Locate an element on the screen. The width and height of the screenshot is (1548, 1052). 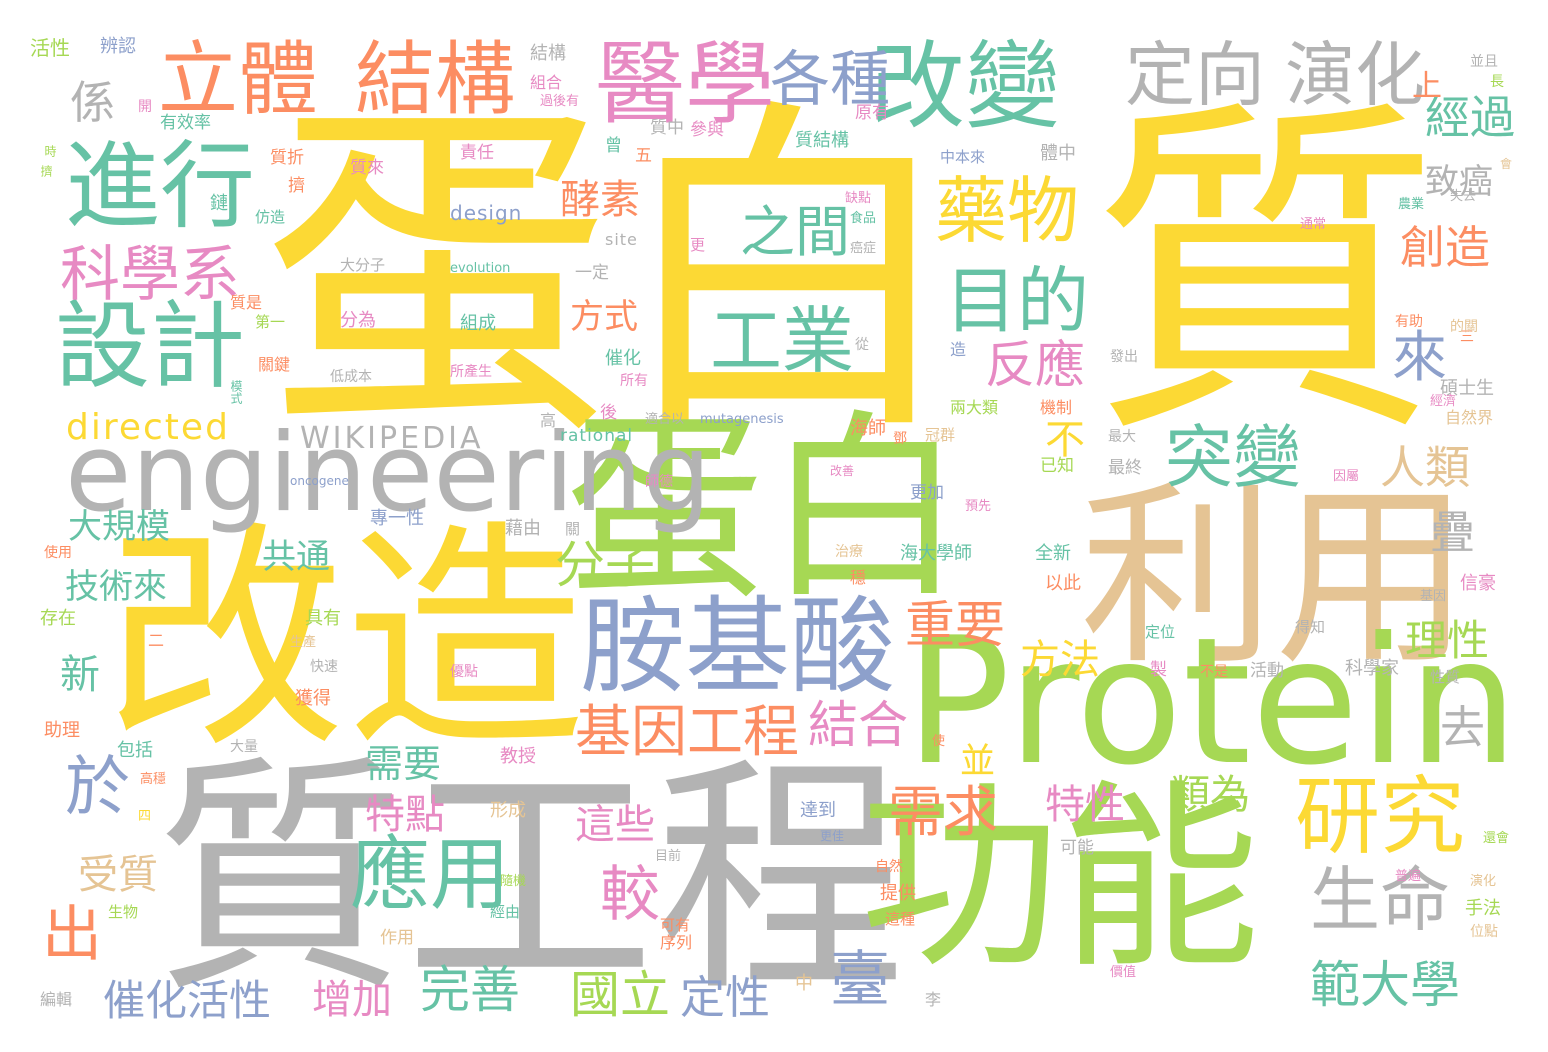
word-cloud-word: 範大學 is located at coordinates (1385, 985).